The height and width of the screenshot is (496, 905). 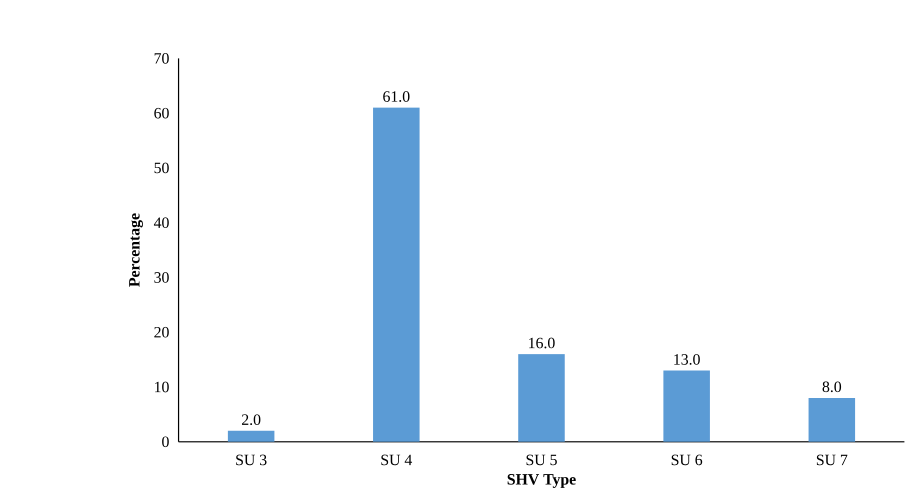 What do you see at coordinates (161, 58) in the screenshot?
I see `y-tick-label: 70` at bounding box center [161, 58].